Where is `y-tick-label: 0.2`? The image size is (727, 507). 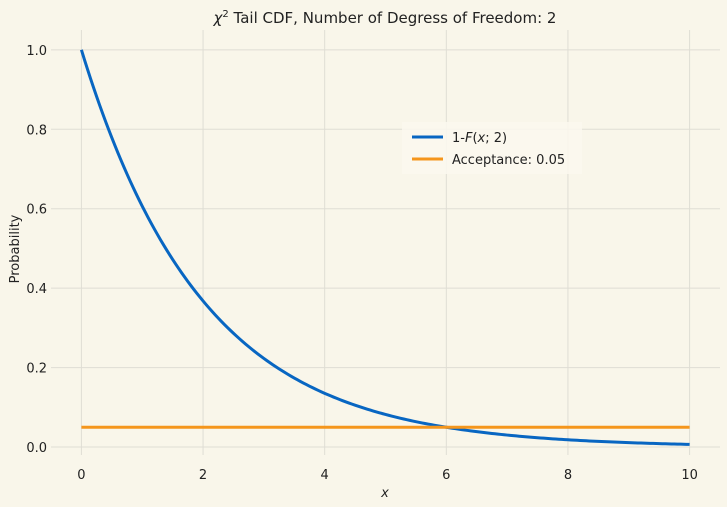 y-tick-label: 0.2 is located at coordinates (36, 369).